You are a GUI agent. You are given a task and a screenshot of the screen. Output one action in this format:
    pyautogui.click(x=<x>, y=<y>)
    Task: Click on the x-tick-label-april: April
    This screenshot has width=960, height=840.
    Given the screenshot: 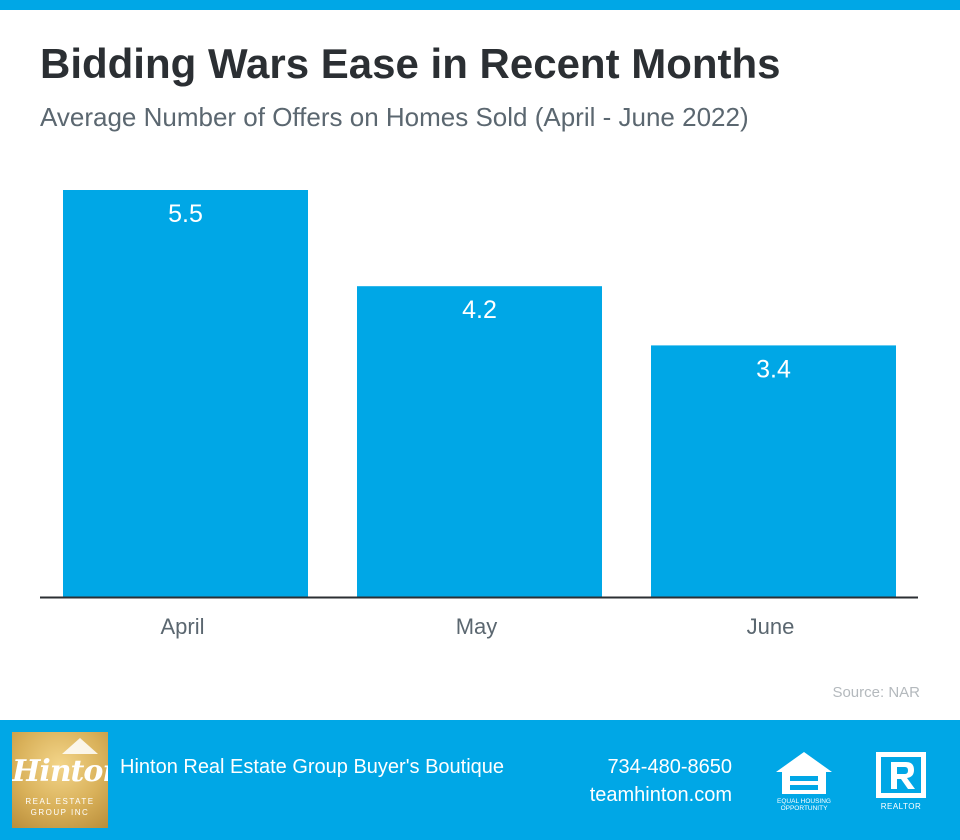 What is the action you would take?
    pyautogui.click(x=182, y=626)
    